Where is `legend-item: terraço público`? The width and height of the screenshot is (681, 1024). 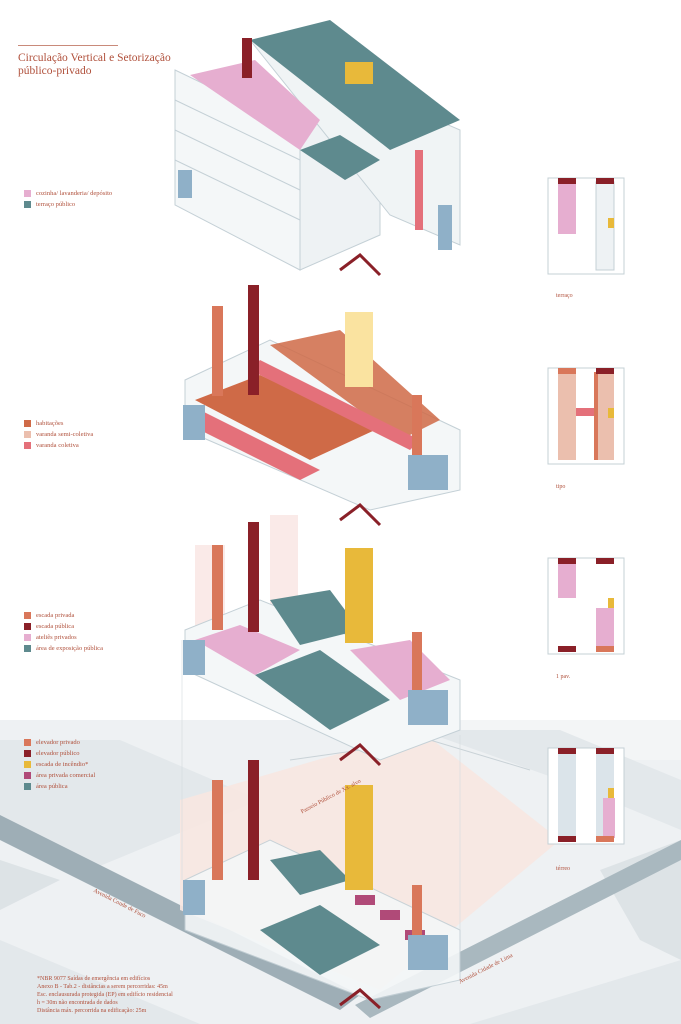
legend-item: terraço público is located at coordinates (68, 204).